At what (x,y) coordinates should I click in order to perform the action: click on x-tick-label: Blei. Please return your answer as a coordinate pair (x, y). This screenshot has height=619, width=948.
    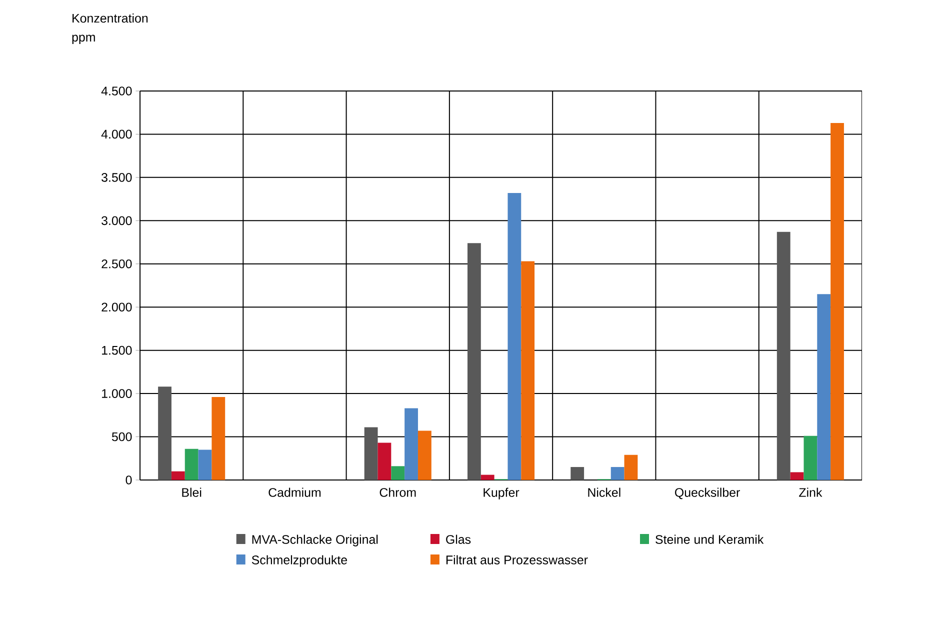
    Looking at the image, I should click on (192, 492).